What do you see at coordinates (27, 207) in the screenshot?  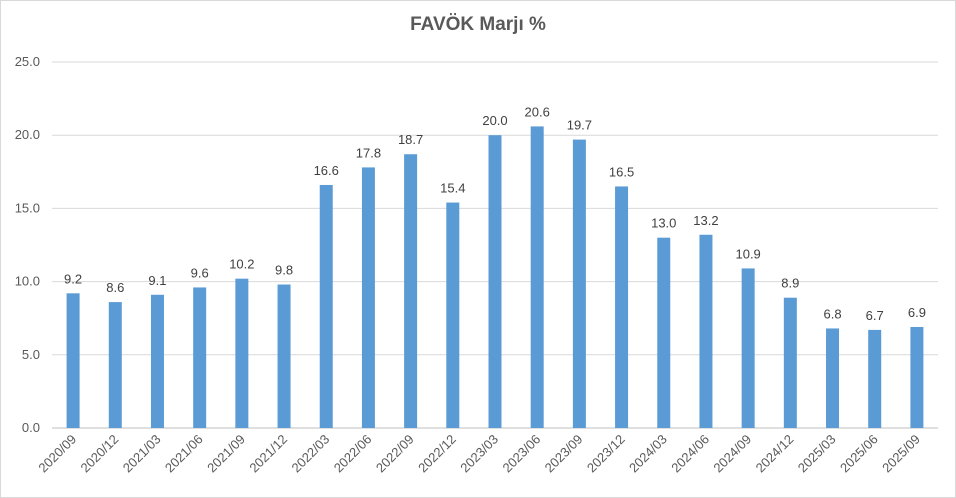 I see `y-tick-label: 15.0` at bounding box center [27, 207].